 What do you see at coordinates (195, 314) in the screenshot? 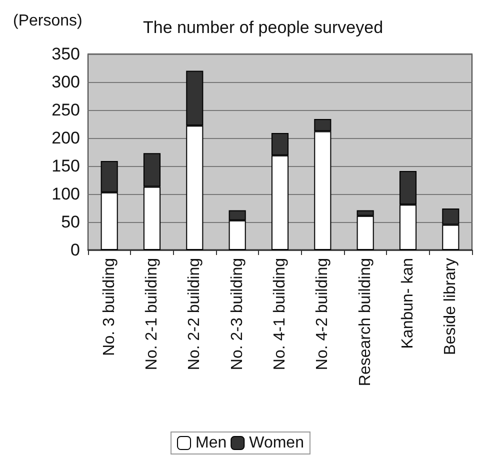
I see `x-tick-label: No. 2-2 building` at bounding box center [195, 314].